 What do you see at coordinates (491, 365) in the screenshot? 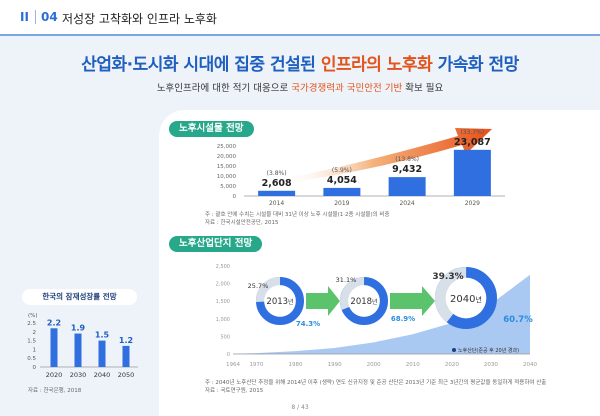
I see `chart2-xtick: 2030` at bounding box center [491, 365].